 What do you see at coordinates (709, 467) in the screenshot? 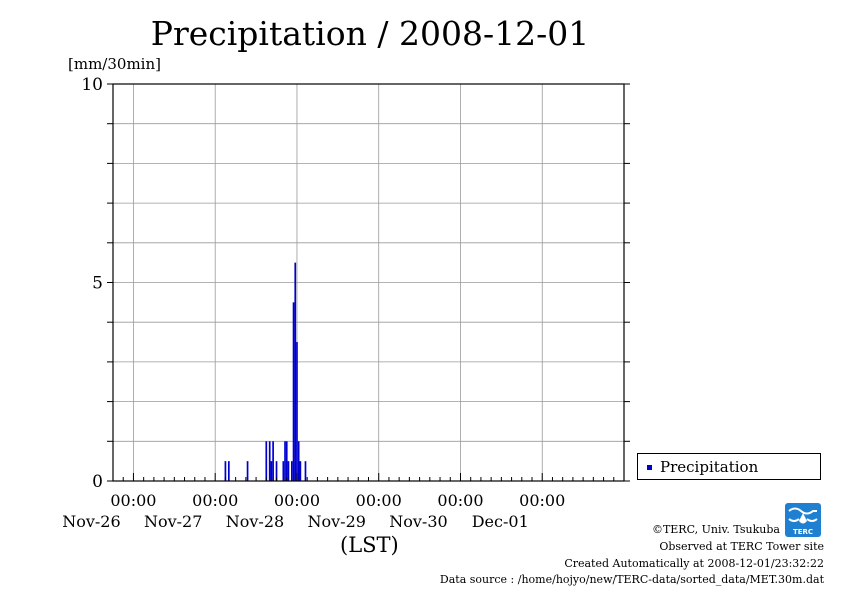
I see `legend-label: Precipitation` at bounding box center [709, 467].